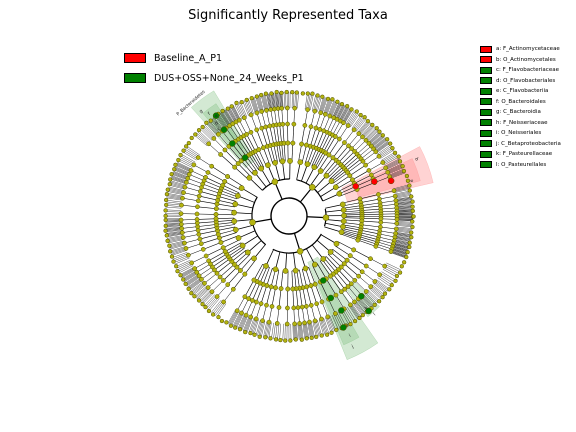  What do you see at coordinates (229, 78) in the screenshot?
I see `group-legend-label: DUS+OSS+None_24_Weeks_P1` at bounding box center [229, 78].